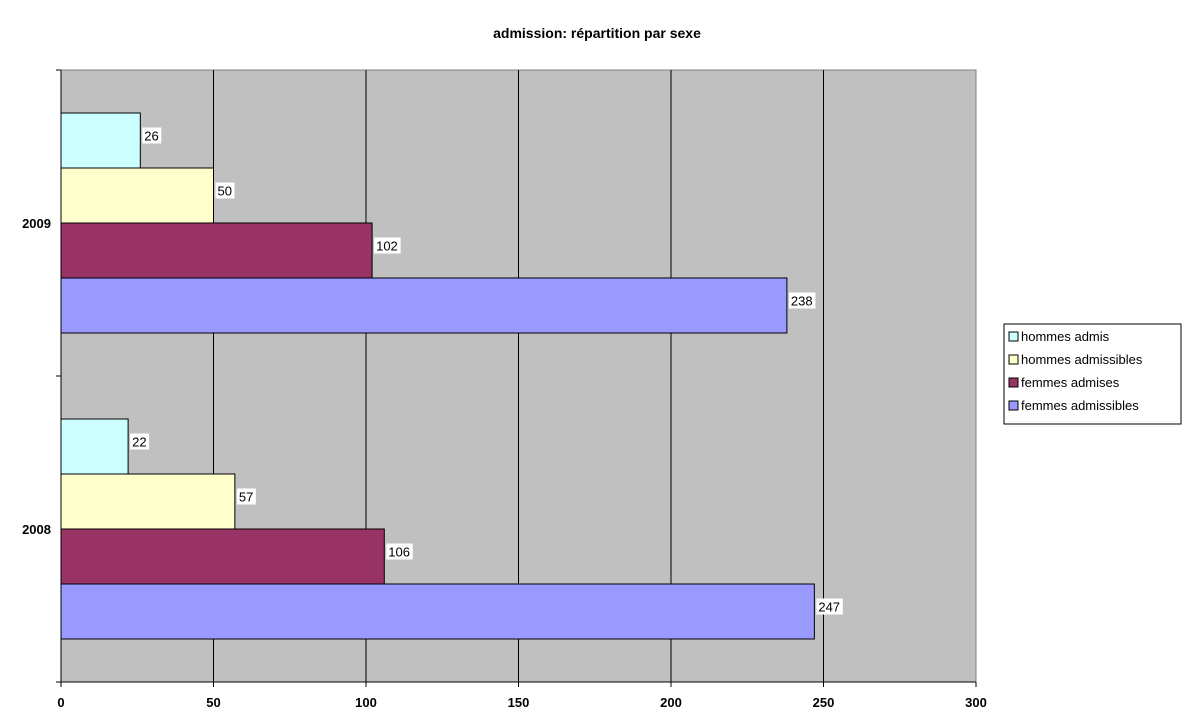 This screenshot has height=711, width=1183. Describe the element at coordinates (148, 501) in the screenshot. I see `bar-hommes-admissibles-2008` at that location.